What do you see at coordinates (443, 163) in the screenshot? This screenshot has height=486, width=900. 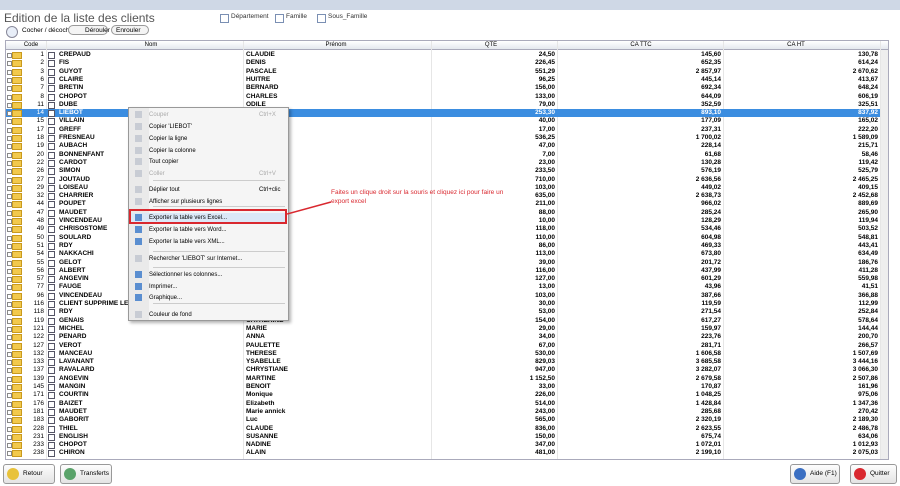 I see `table-row: 22 CARDOT 23,00 130,28 119,42` at bounding box center [443, 163].